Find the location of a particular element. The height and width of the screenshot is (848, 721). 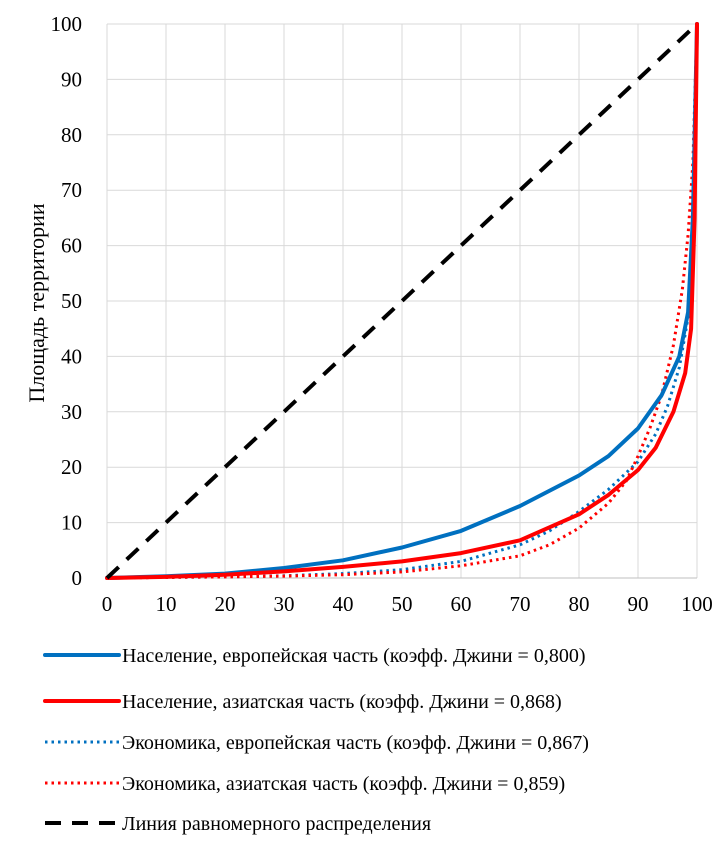

x-tick-label: 90 is located at coordinates (638, 604).